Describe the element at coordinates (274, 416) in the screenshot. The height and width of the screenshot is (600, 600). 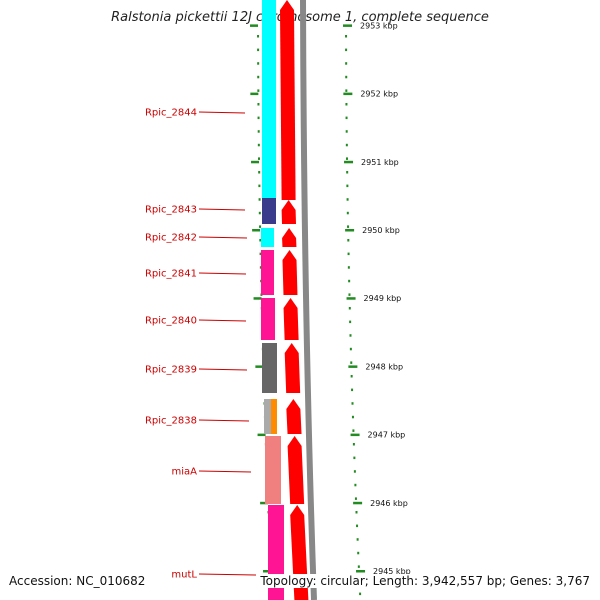
I see `gene-block-unlabeled` at that location.